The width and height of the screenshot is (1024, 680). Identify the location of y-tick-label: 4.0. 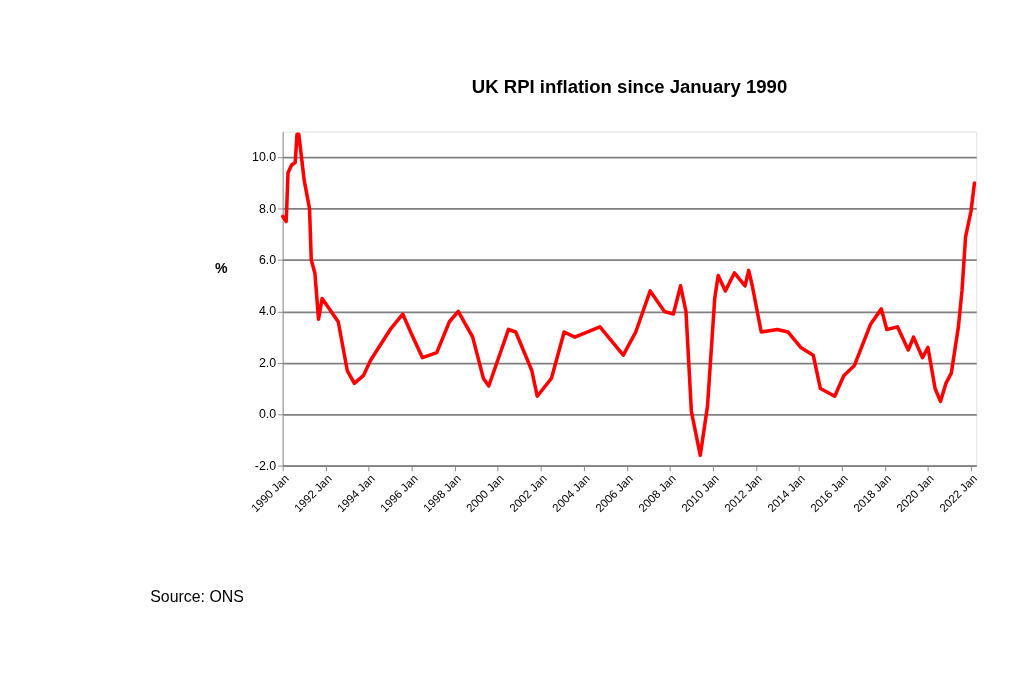
(267, 311).